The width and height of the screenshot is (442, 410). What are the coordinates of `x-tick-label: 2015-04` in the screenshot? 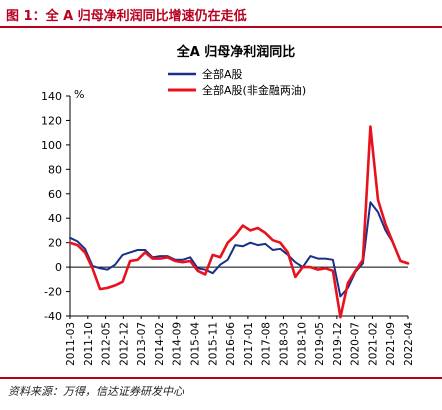 It's located at (196, 344).